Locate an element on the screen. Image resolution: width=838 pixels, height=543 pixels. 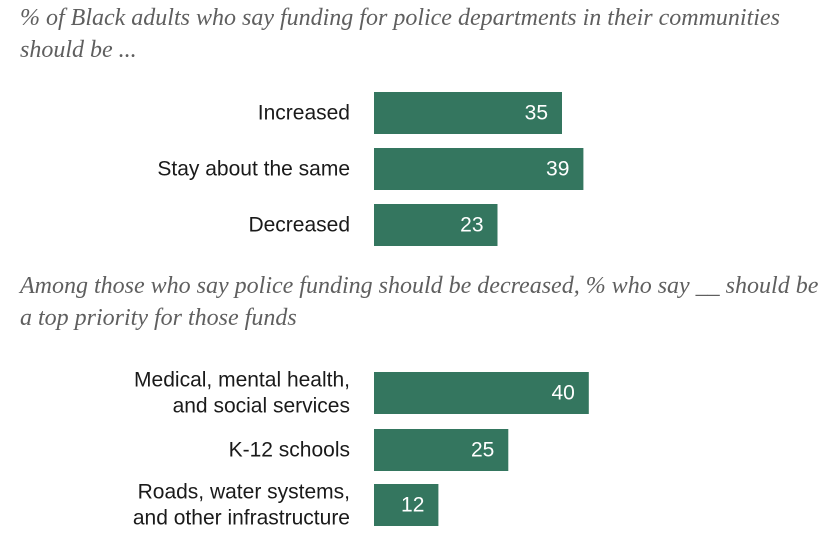
chart-2-category-label-1-line-2: and social services is located at coordinates (261, 406).